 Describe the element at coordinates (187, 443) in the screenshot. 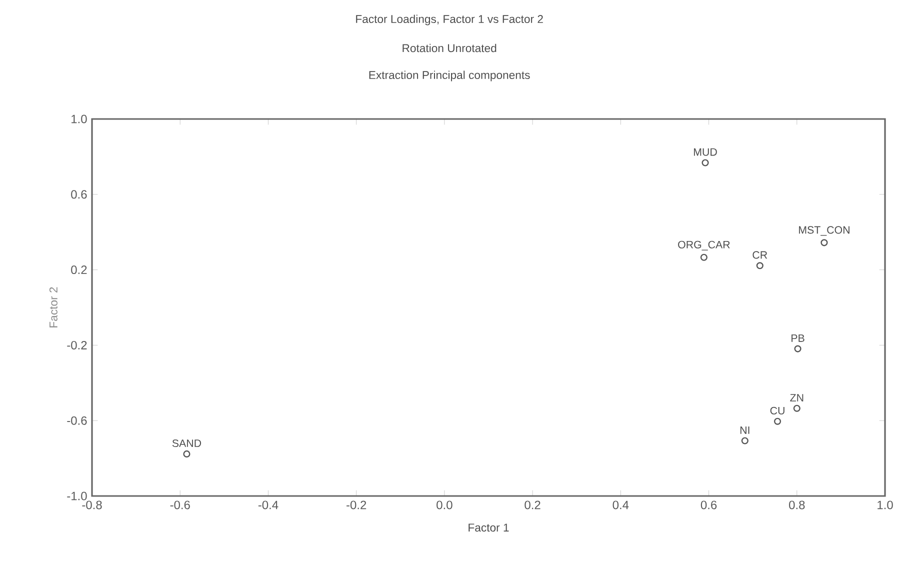

I see `annotation: SAND` at that location.